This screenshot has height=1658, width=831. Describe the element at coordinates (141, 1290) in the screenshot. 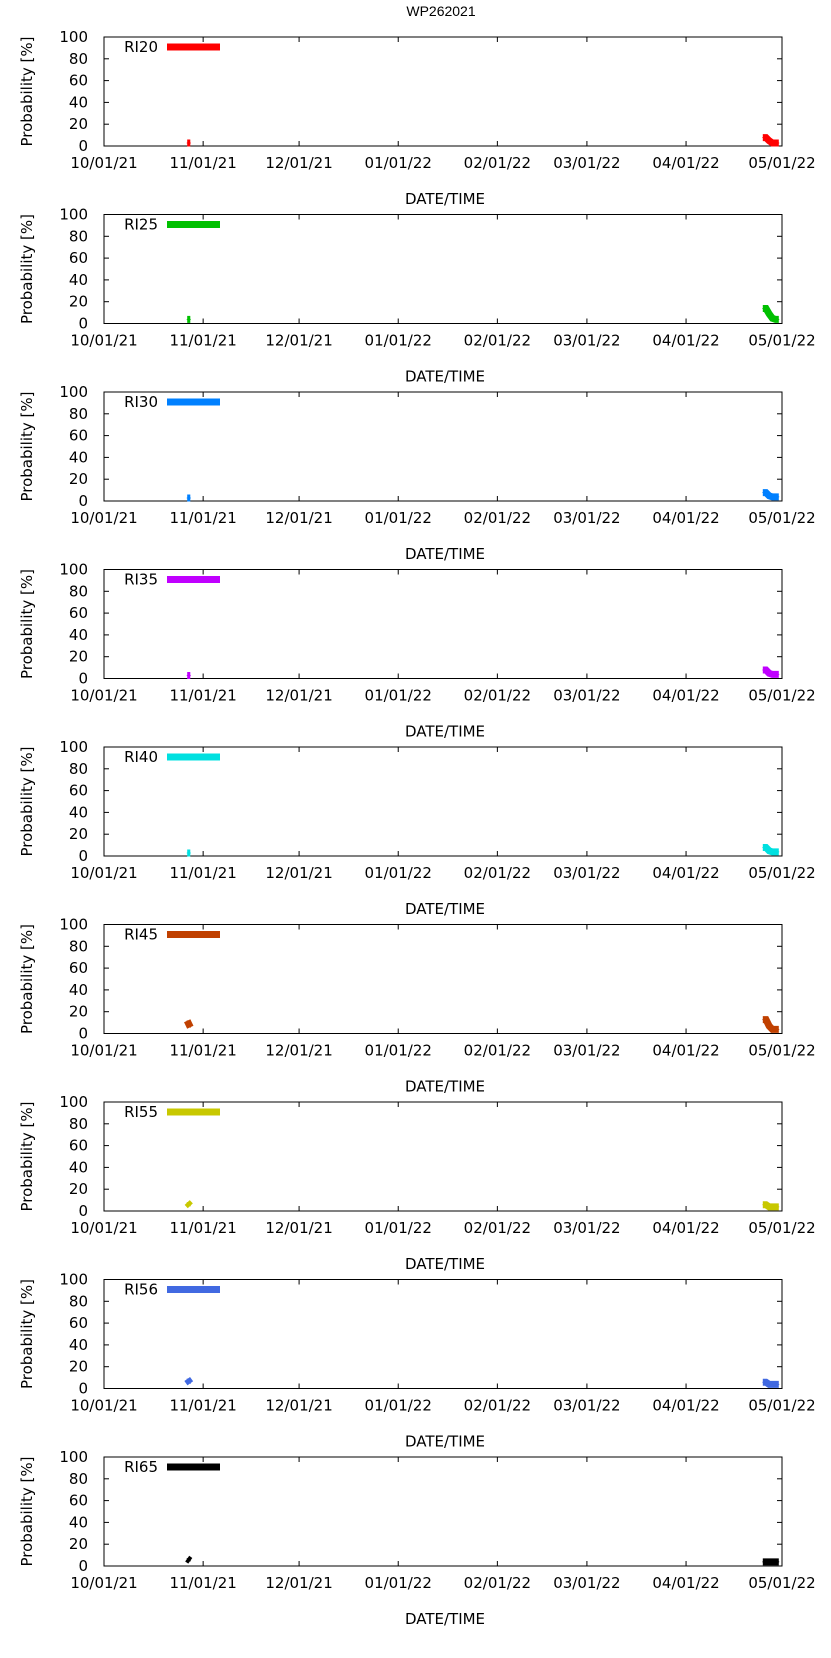

I see `legend-label: RI56` at that location.